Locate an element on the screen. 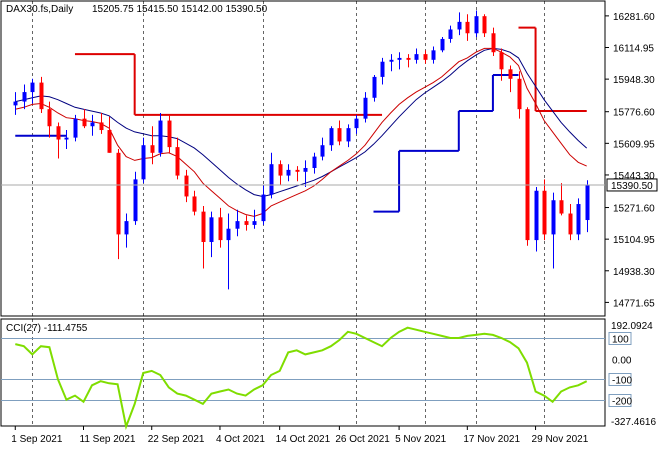 Image resolution: width=660 pixels, height=450 pixels. current-price-label: 15390.50 is located at coordinates (632, 186).